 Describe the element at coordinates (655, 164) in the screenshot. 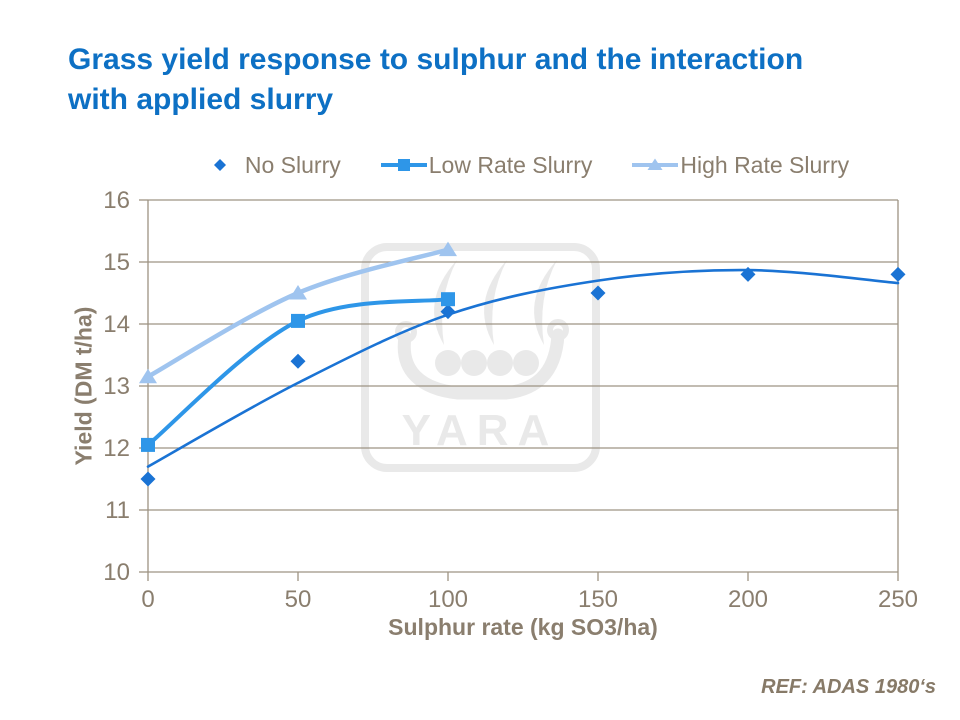

I see `triangle-line-marker-icon` at that location.